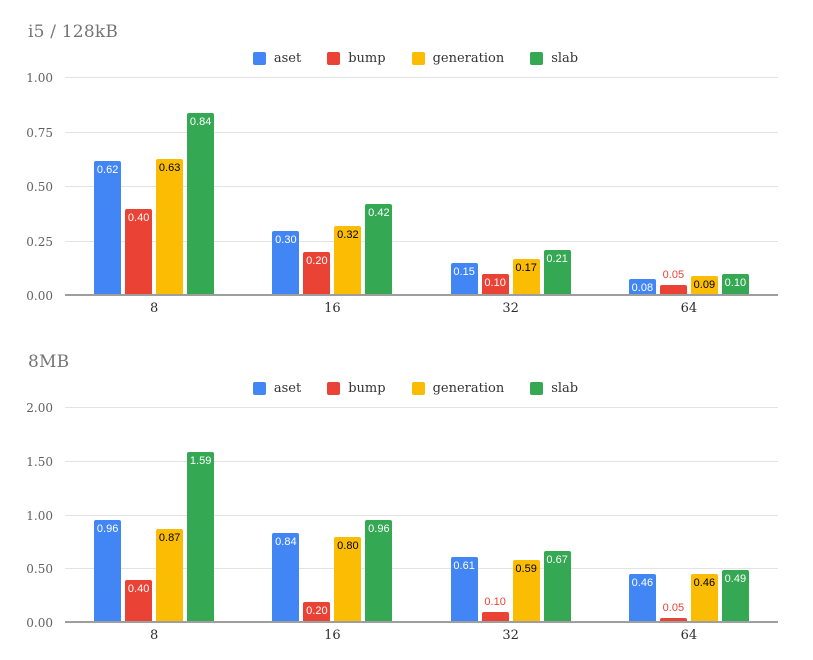 Image resolution: width=813 pixels, height=660 pixels. I want to click on bar-generation-8: 0.63, so click(170, 227).